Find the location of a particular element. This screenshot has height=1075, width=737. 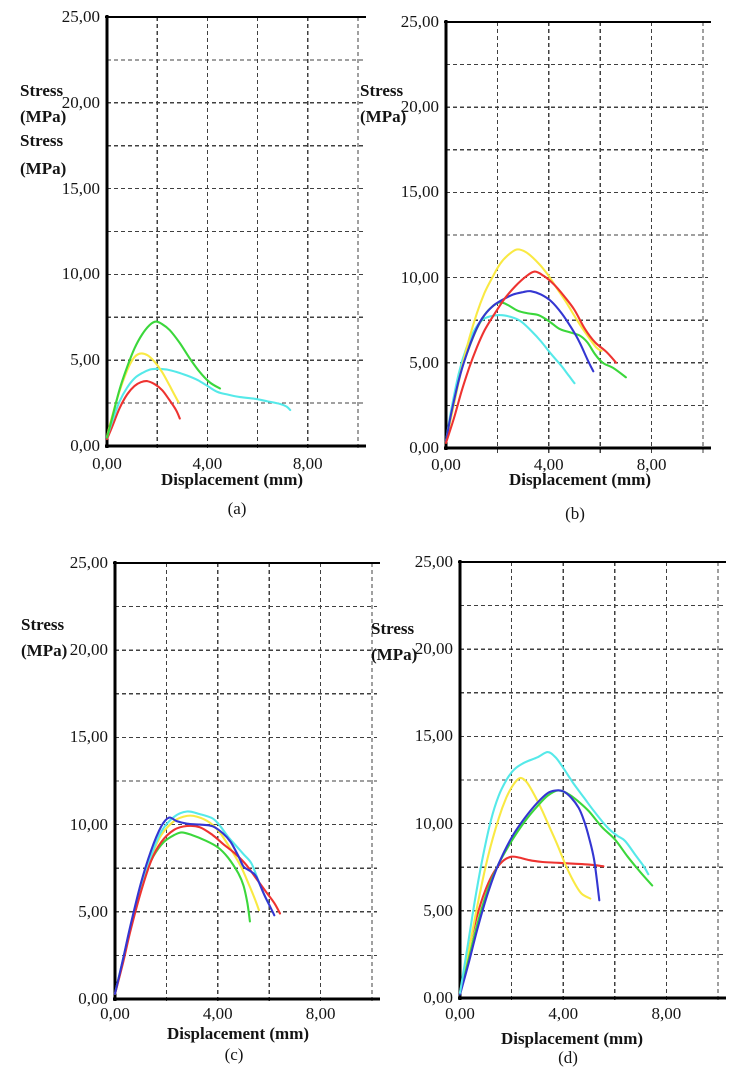

plot-area-d is located at coordinates (592, 781).